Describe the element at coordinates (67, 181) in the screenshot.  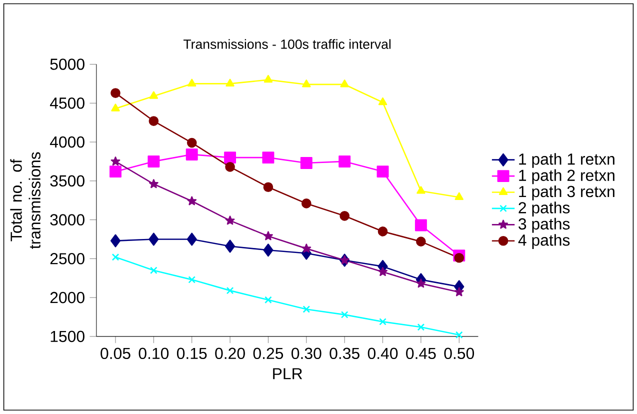
I see `y-tick-label: 3500` at that location.